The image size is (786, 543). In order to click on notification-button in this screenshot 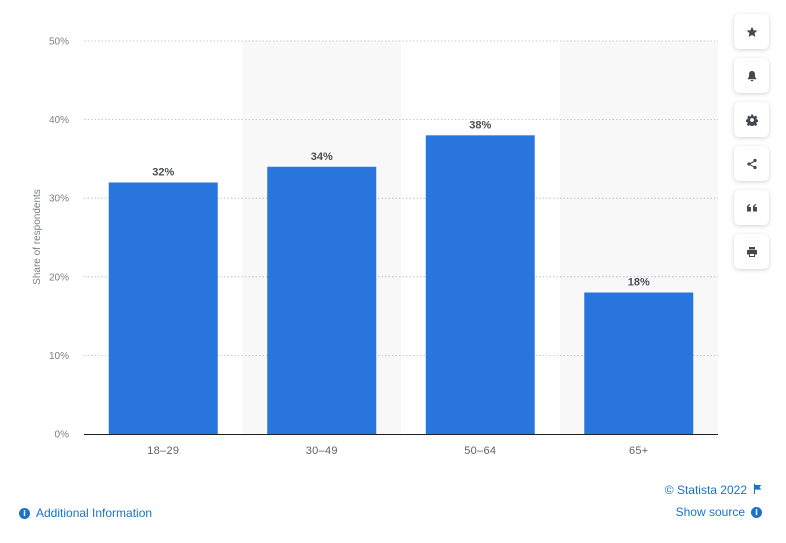, I will do `click(751, 75)`.